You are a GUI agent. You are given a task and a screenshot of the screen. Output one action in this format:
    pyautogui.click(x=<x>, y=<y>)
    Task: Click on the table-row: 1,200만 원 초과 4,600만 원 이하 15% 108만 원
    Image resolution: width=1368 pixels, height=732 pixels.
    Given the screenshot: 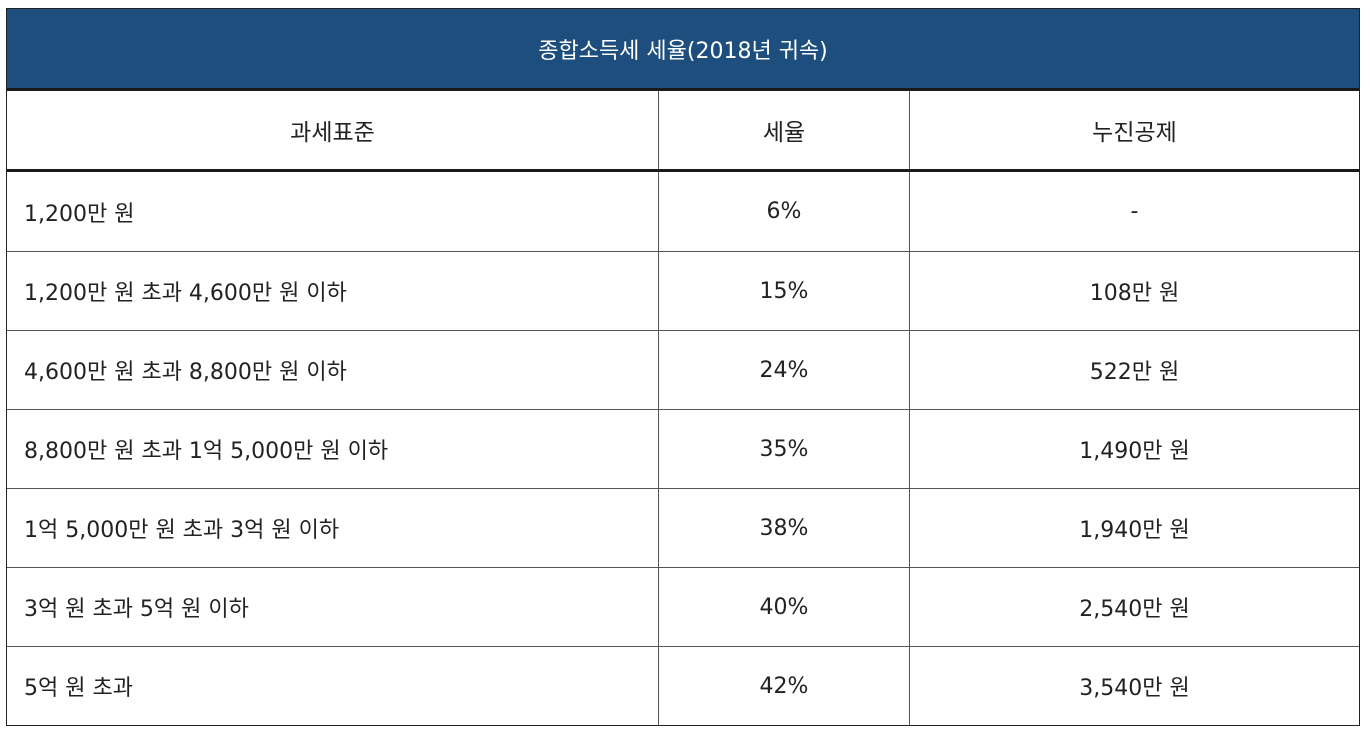 What is the action you would take?
    pyautogui.click(x=683, y=290)
    